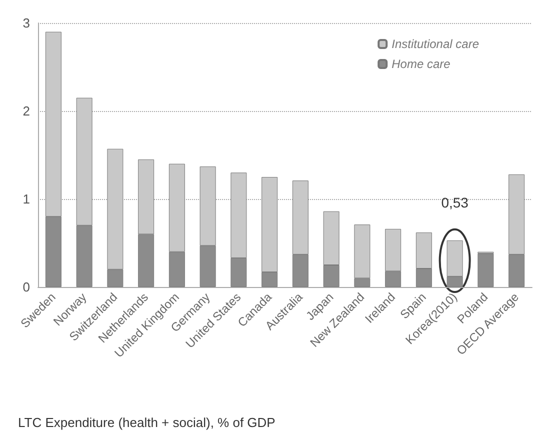 This screenshot has height=445, width=552. I want to click on y-tick-label: 2, so click(26, 111).